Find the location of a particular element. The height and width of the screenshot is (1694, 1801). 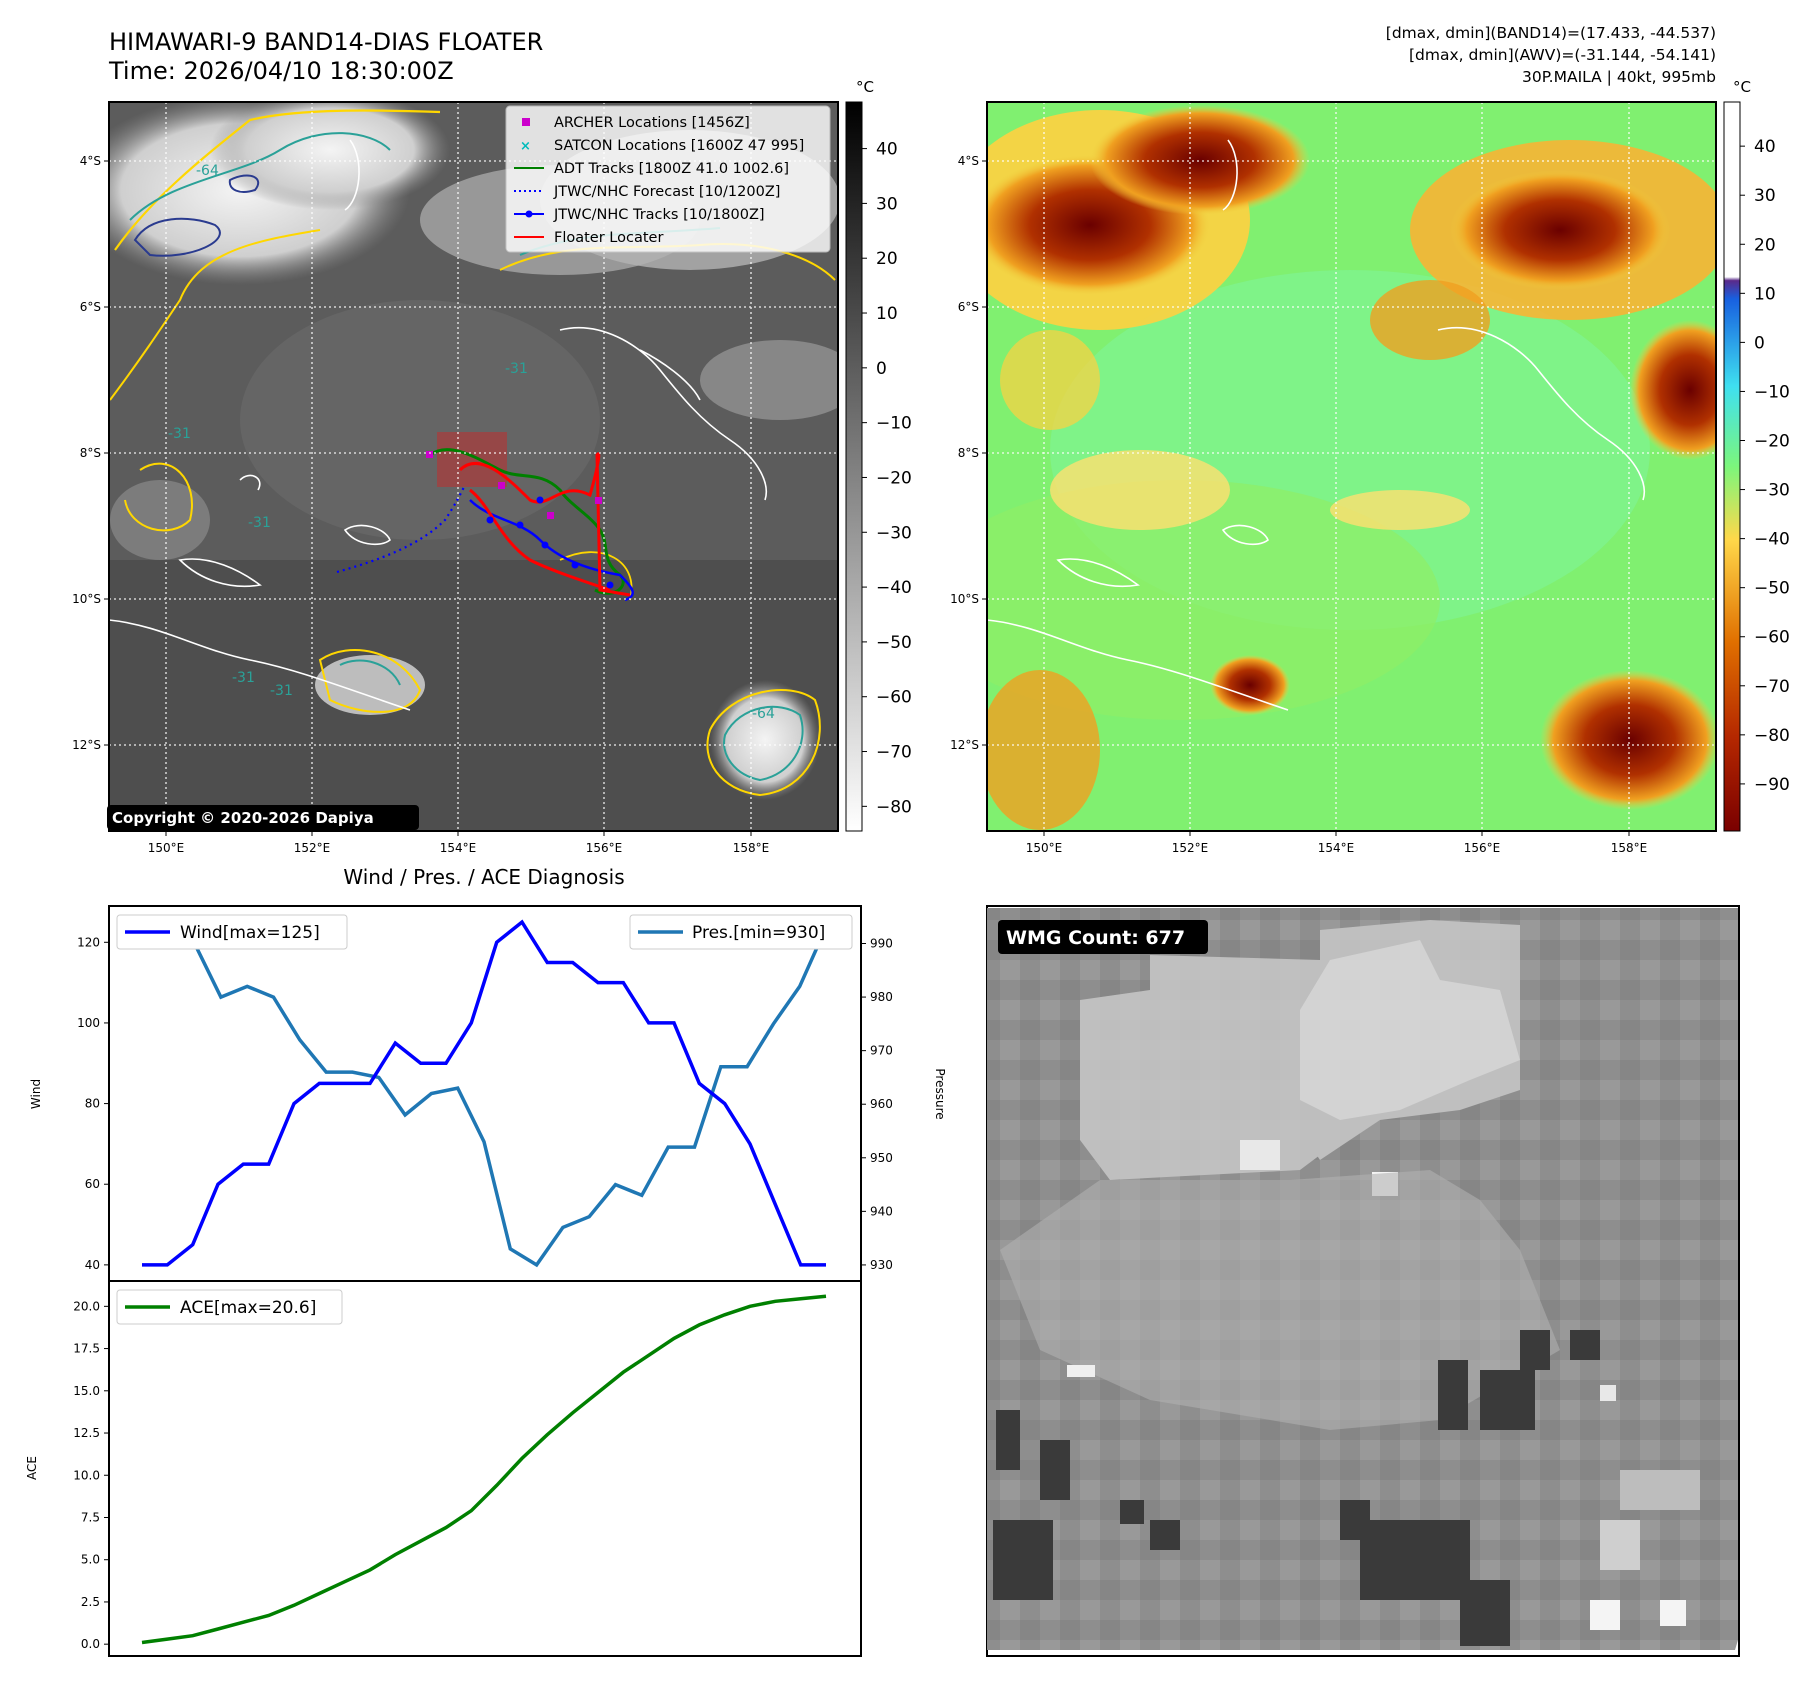

gray-colorbar-label: 40 is located at coordinates (887, 150).